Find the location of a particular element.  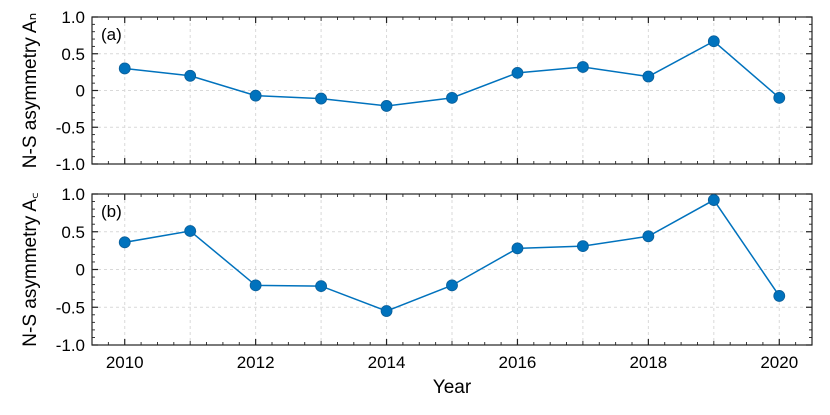

panel-a-ytick-label: 0 is located at coordinates (80, 91).